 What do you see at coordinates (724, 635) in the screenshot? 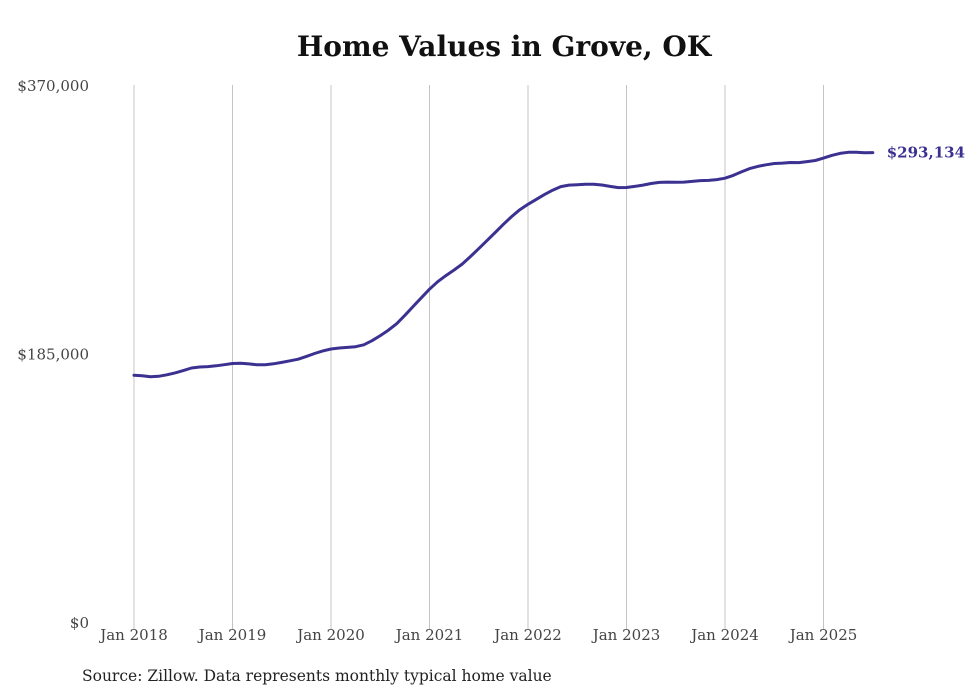
I see `x-tick-label: Jan 2024` at bounding box center [724, 635].